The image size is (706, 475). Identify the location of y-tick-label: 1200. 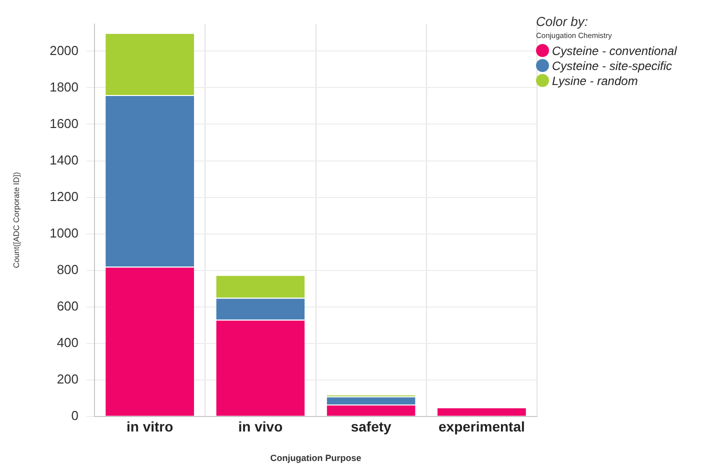
(64, 196).